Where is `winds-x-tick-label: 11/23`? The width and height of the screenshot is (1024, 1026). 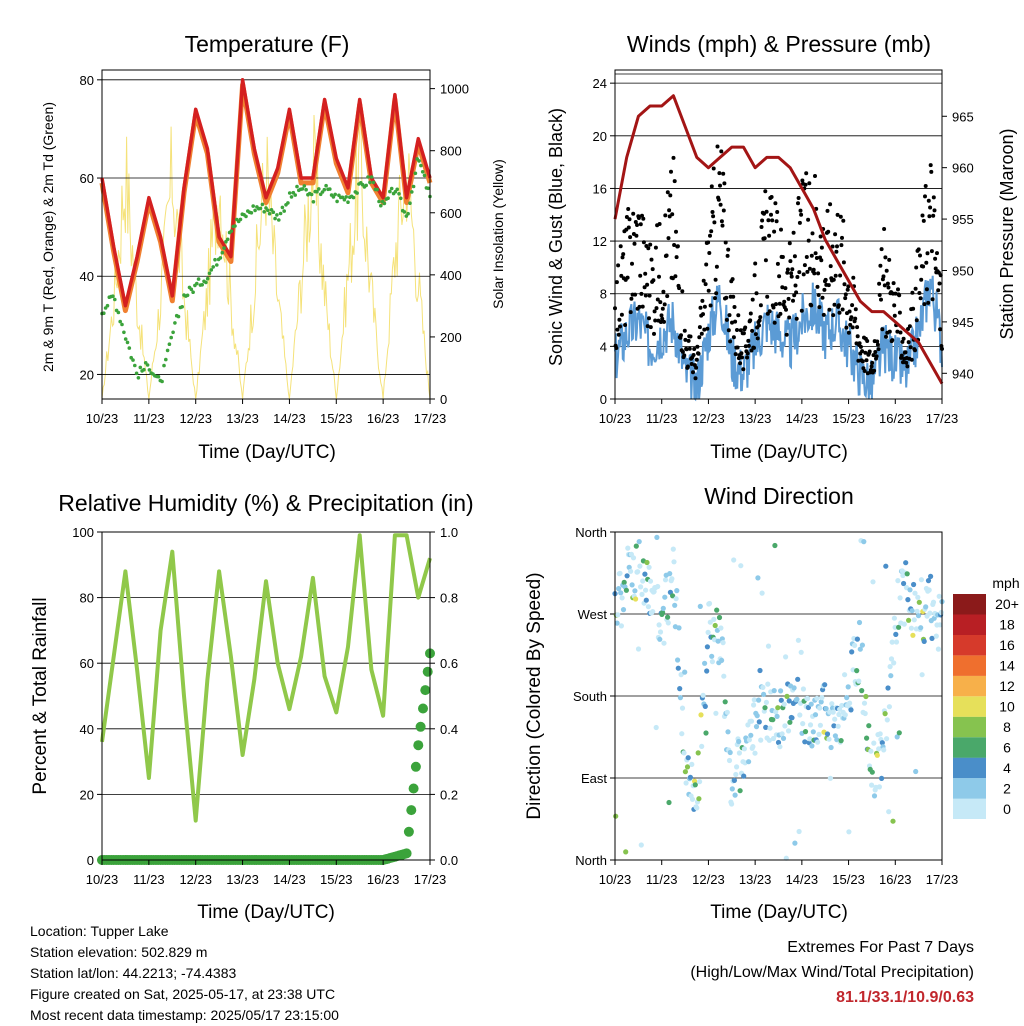 winds-x-tick-label: 11/23 is located at coordinates (662, 418).